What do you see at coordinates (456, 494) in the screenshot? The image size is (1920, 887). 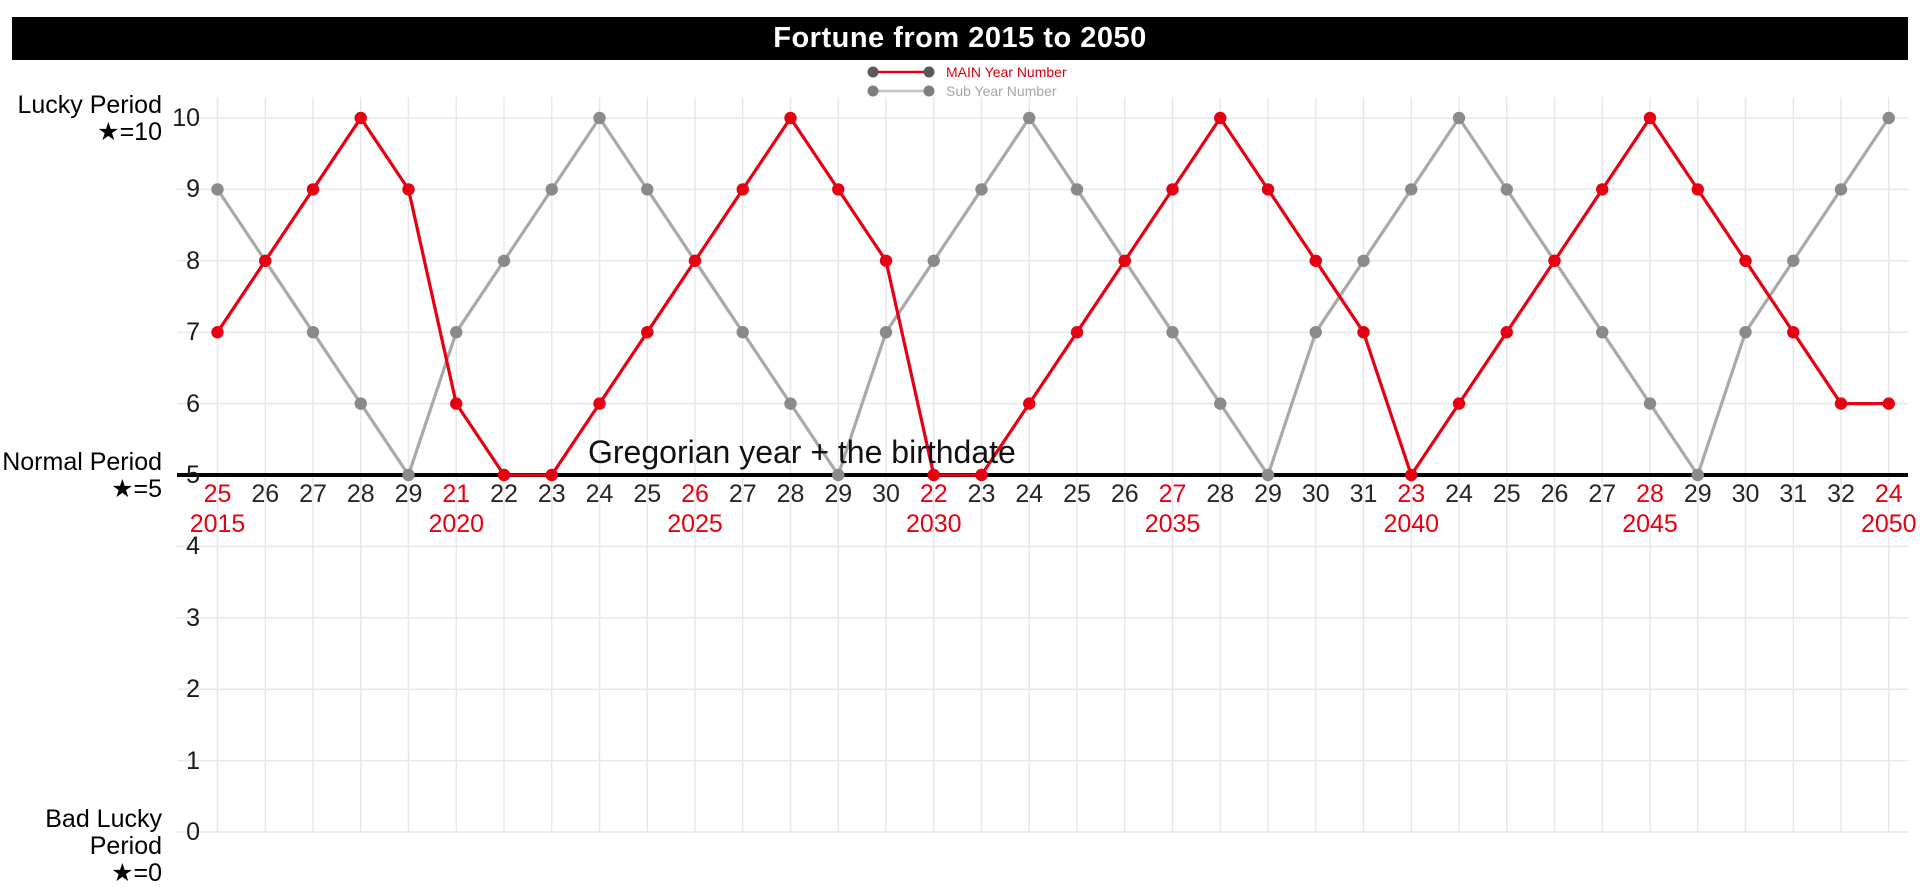 I see `x-tick-label: 21` at bounding box center [456, 494].